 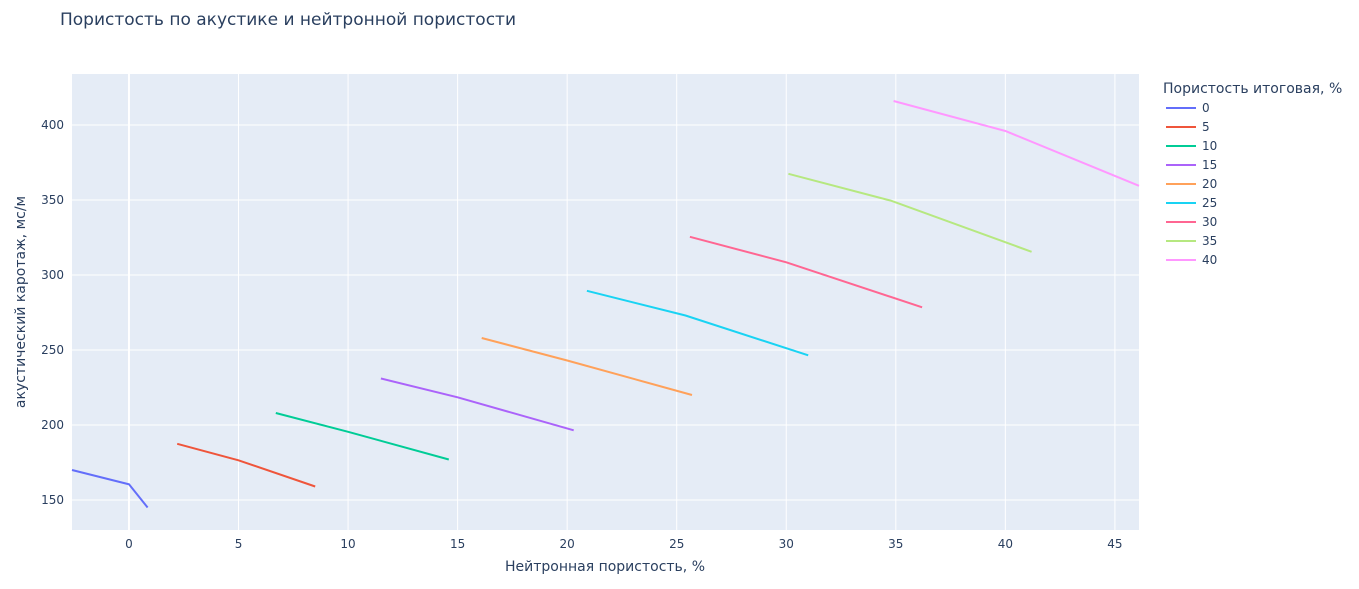 I want to click on y-axis-title: акустический каротаж, мс/м, so click(x=21, y=302).